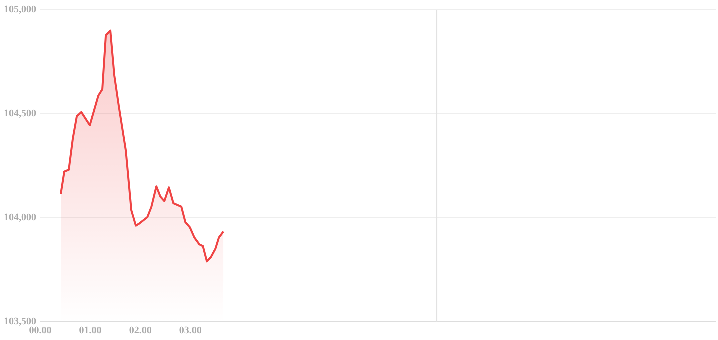 The height and width of the screenshot is (340, 718). Describe the element at coordinates (20, 114) in the screenshot. I see `y-tick-label: 104,500` at that location.